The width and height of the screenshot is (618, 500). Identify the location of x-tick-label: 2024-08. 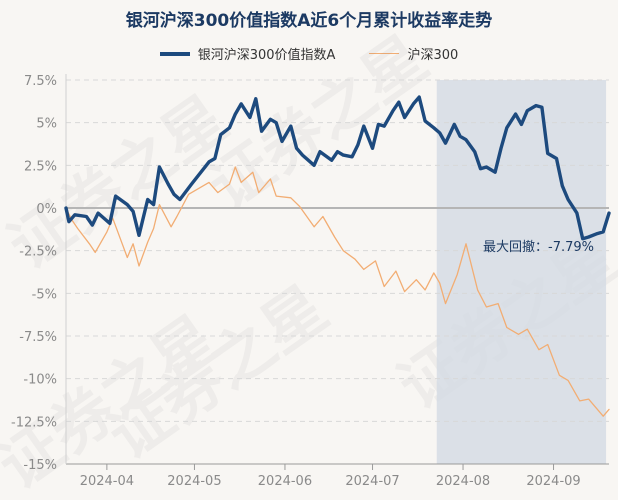
(463, 481).